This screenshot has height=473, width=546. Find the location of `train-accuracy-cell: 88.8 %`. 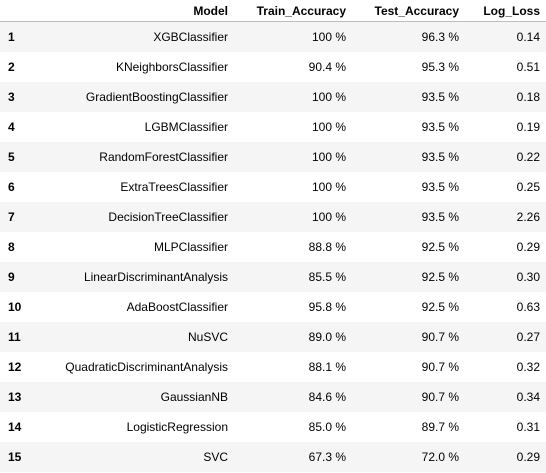

train-accuracy-cell: 88.8 % is located at coordinates (327, 246).